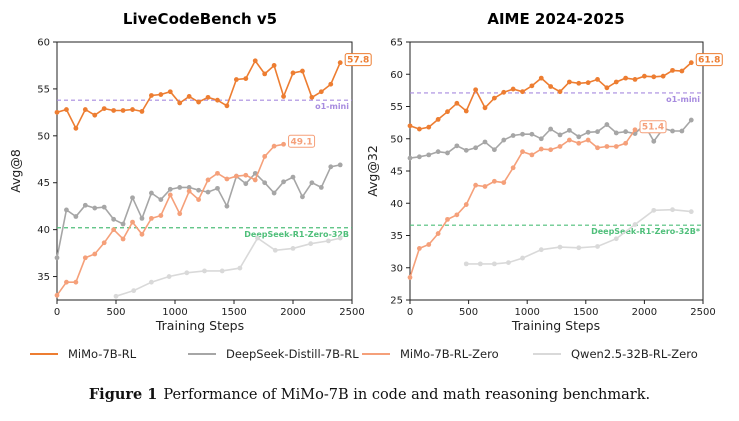 The height and width of the screenshot is (421, 739). Describe the element at coordinates (102, 354) in the screenshot. I see `legend-entry-mimo-7b-rl: MiMo-7B-RL` at that location.